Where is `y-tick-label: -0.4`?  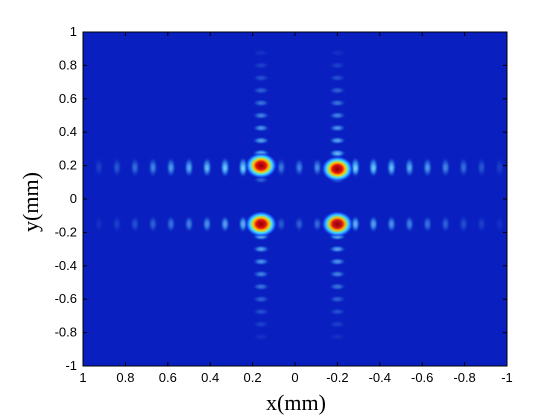
y-tick-label: -0.4 is located at coordinates (66, 265).